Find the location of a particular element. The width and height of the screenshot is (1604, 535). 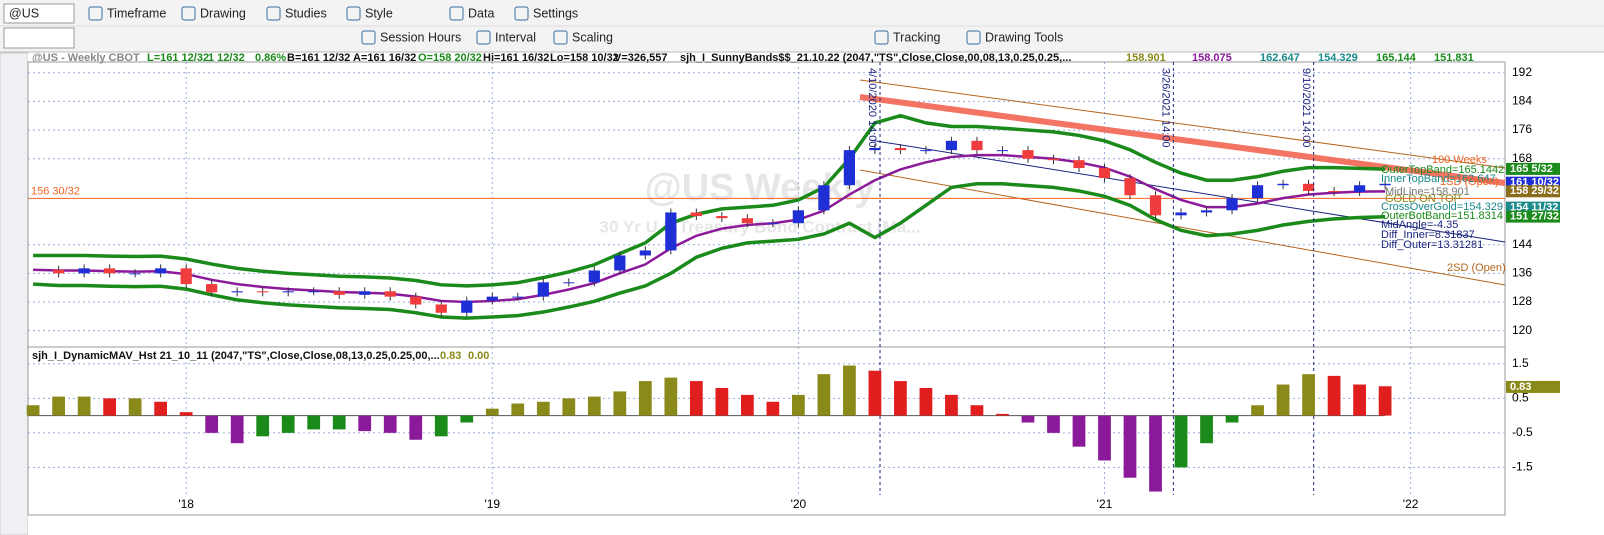

y-tick-label: 192 is located at coordinates (1522, 72).